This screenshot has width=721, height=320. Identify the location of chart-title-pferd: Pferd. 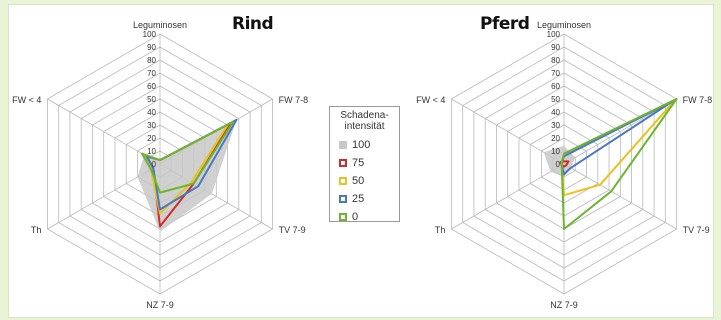
(505, 24).